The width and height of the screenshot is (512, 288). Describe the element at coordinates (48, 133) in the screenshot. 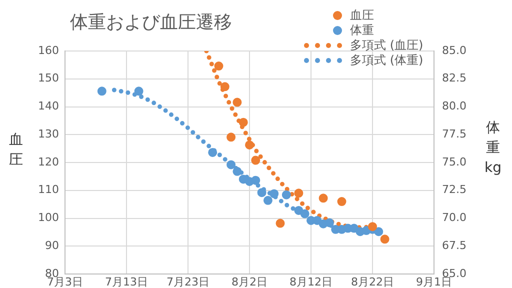

I see `y-tick-label: 130` at that location.